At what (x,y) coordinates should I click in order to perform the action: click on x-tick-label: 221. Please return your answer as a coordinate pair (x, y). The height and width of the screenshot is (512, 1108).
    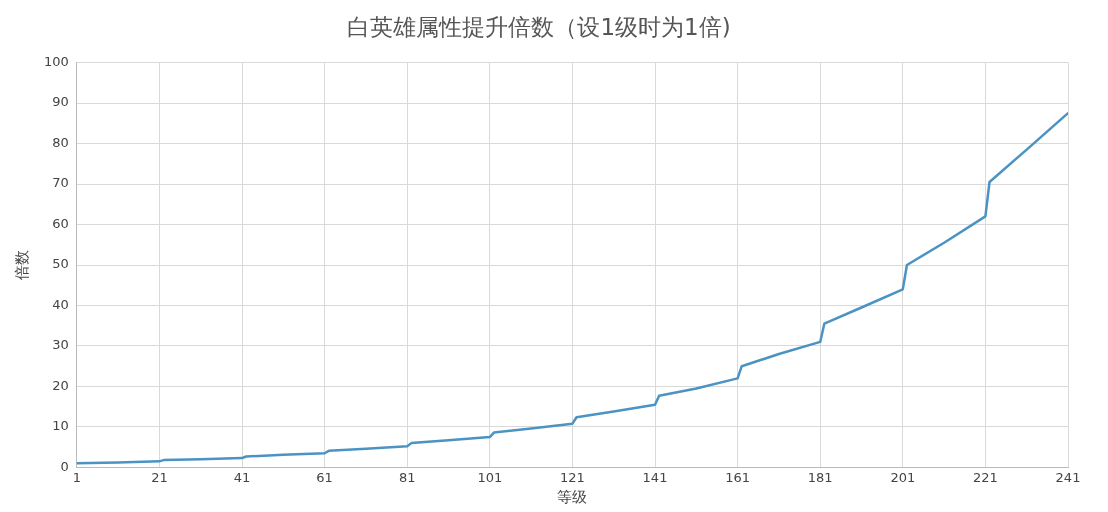
    Looking at the image, I should click on (985, 477).